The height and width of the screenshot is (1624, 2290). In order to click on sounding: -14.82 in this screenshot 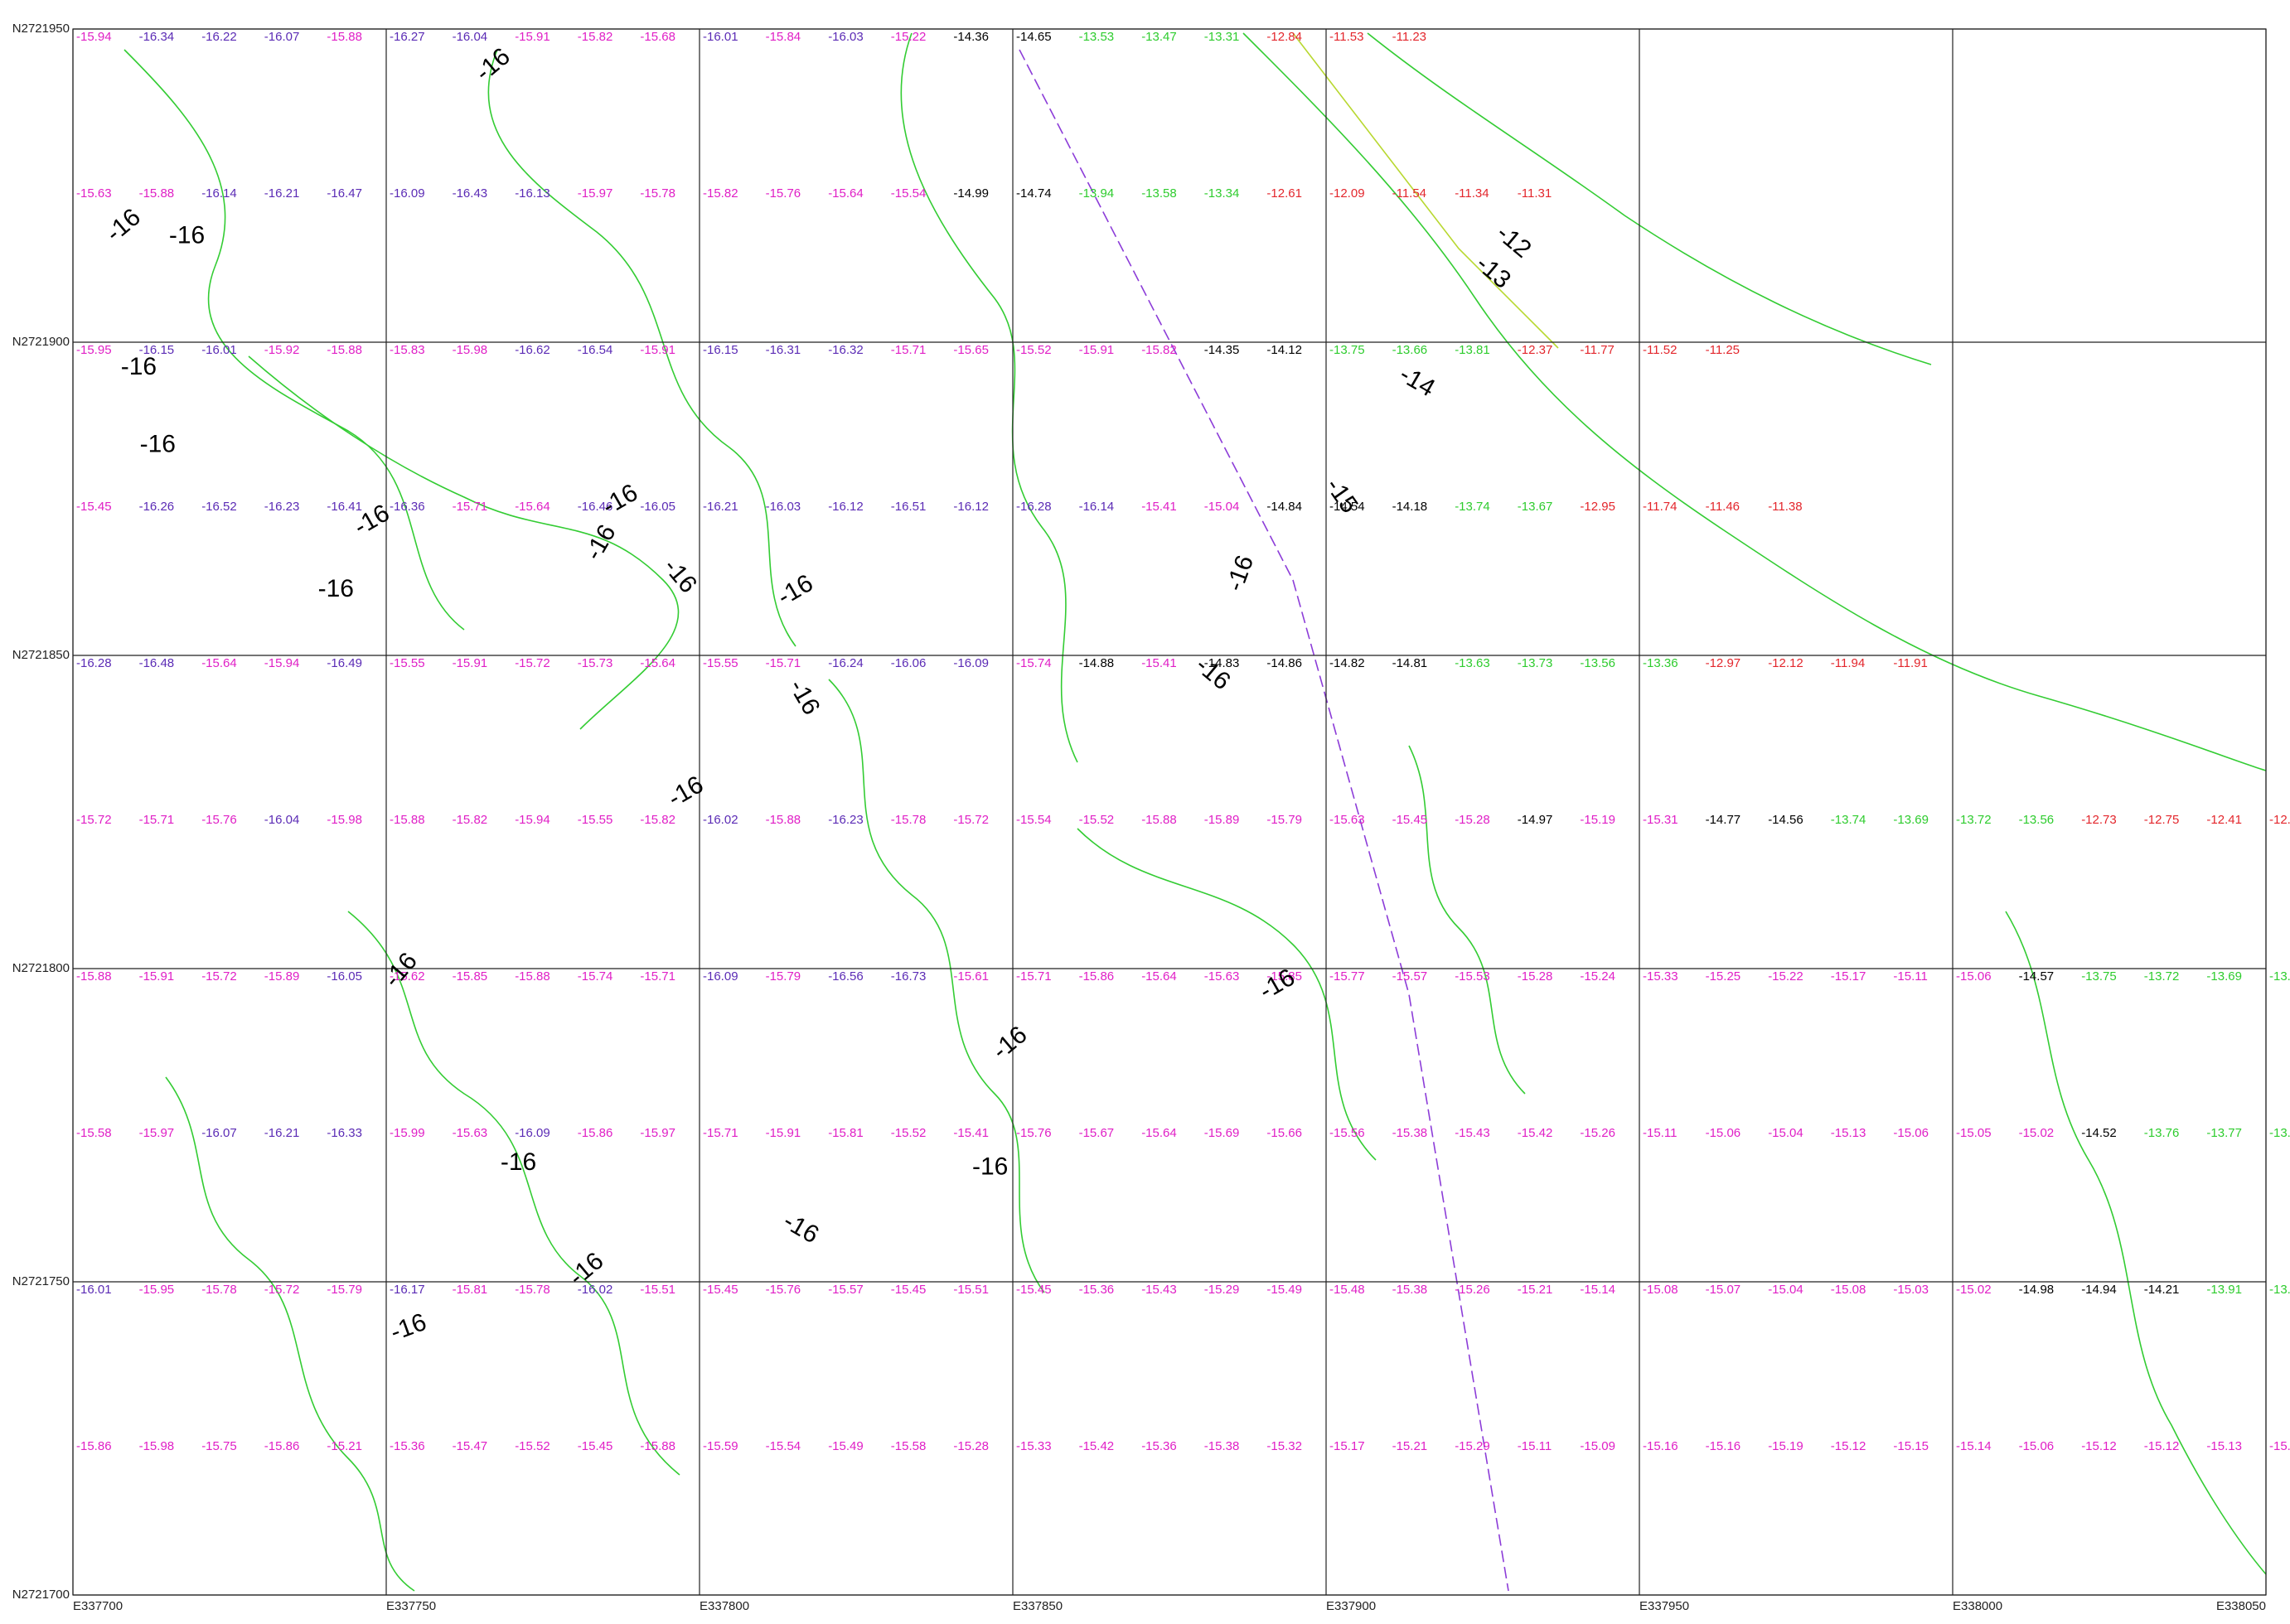, I will do `click(1347, 663)`.